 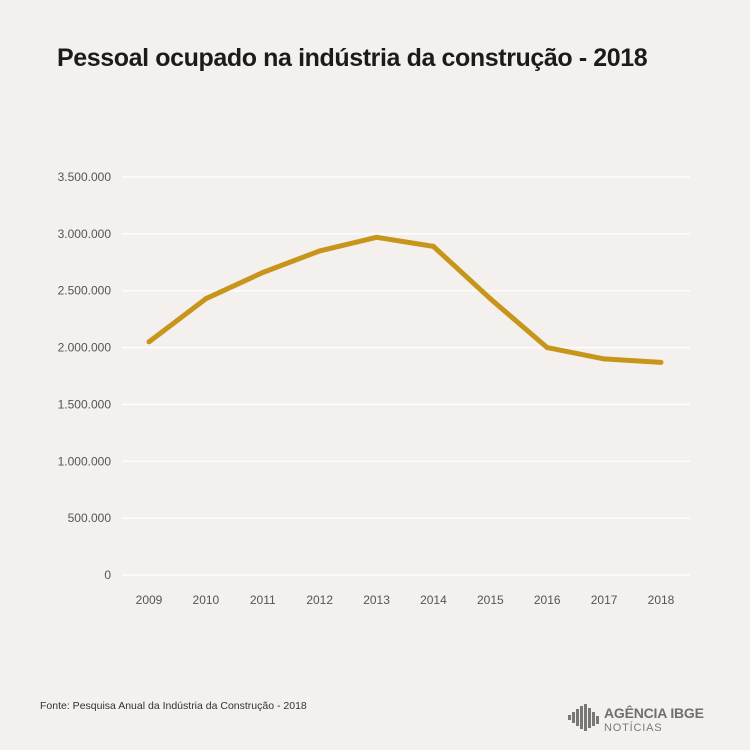 What do you see at coordinates (376, 600) in the screenshot?
I see `x-tick-label: 2013` at bounding box center [376, 600].